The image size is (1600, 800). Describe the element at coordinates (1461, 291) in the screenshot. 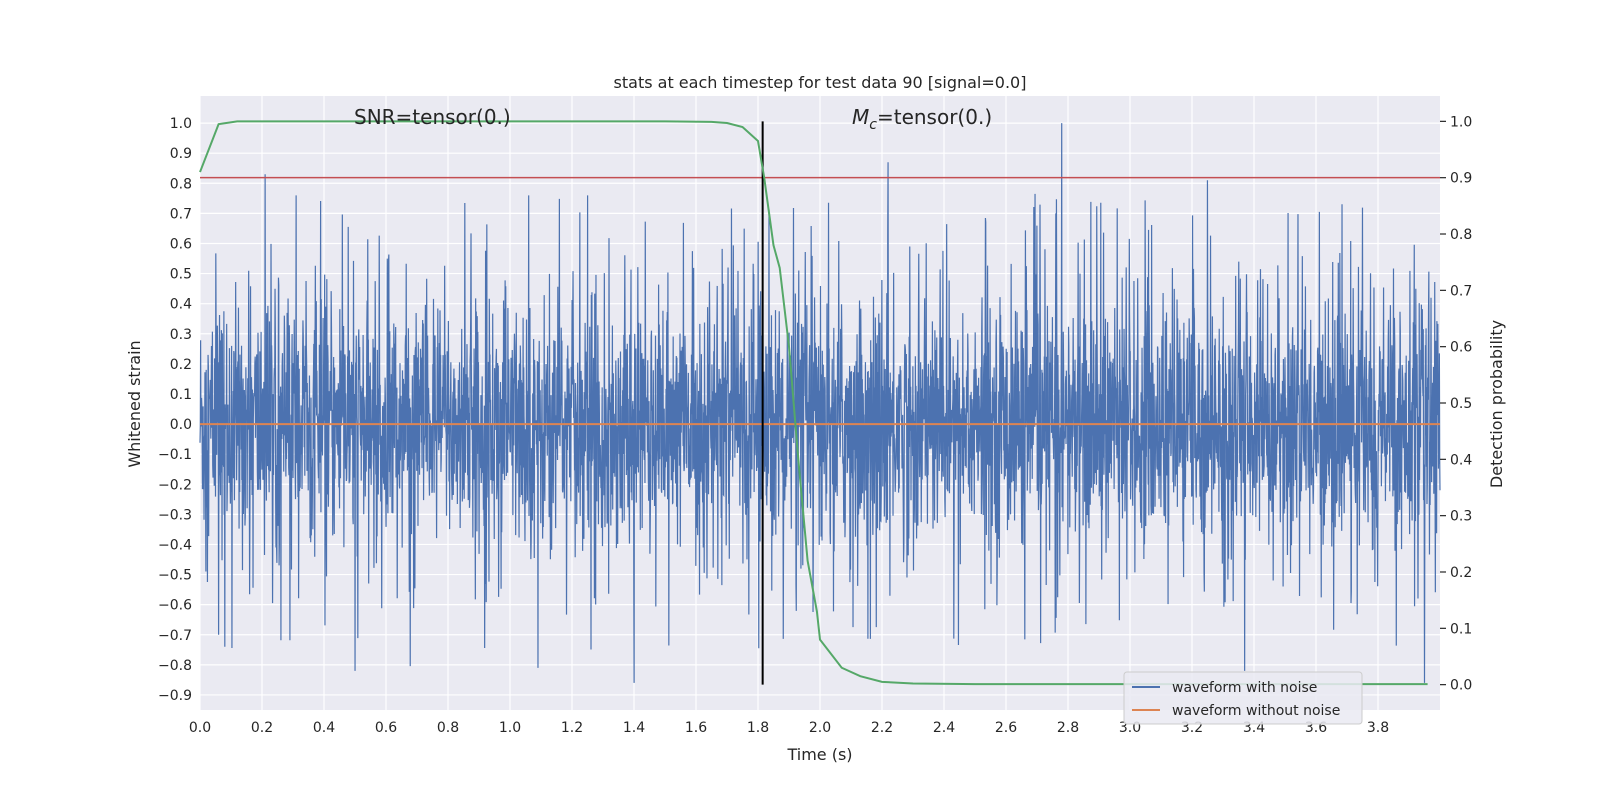

I see `y2-tick-label: 0.7` at that location.